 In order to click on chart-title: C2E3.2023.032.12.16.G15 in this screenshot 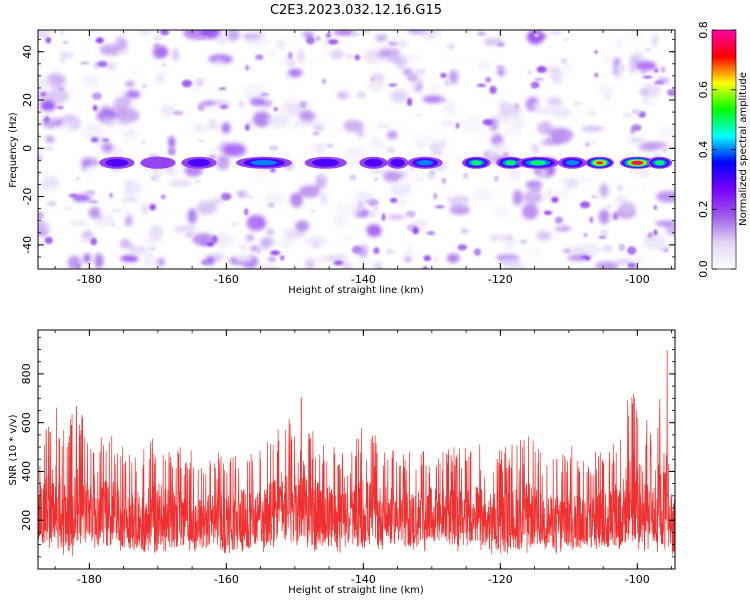, I will do `click(356, 10)`.